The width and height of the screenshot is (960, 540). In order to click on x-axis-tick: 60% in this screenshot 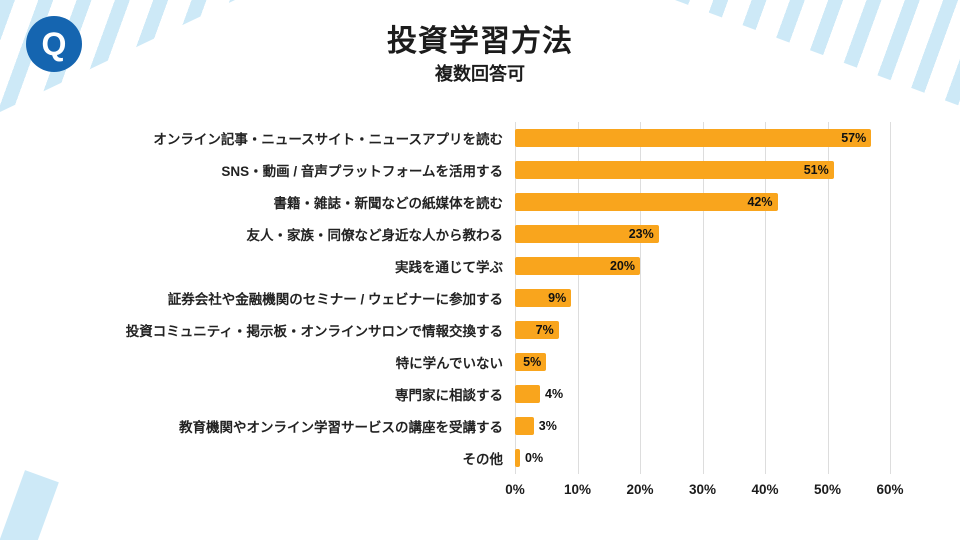, I will do `click(890, 489)`.